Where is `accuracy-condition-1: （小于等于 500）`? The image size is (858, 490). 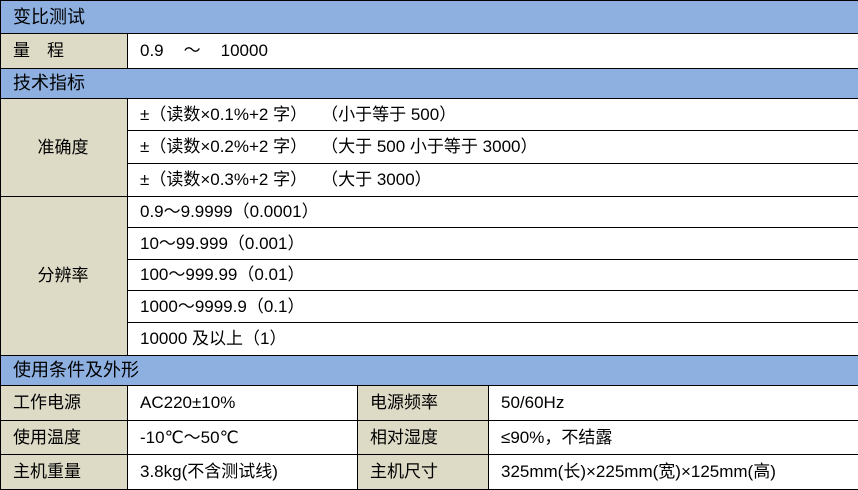
accuracy-condition-1: （小于等于 500） is located at coordinates (388, 114).